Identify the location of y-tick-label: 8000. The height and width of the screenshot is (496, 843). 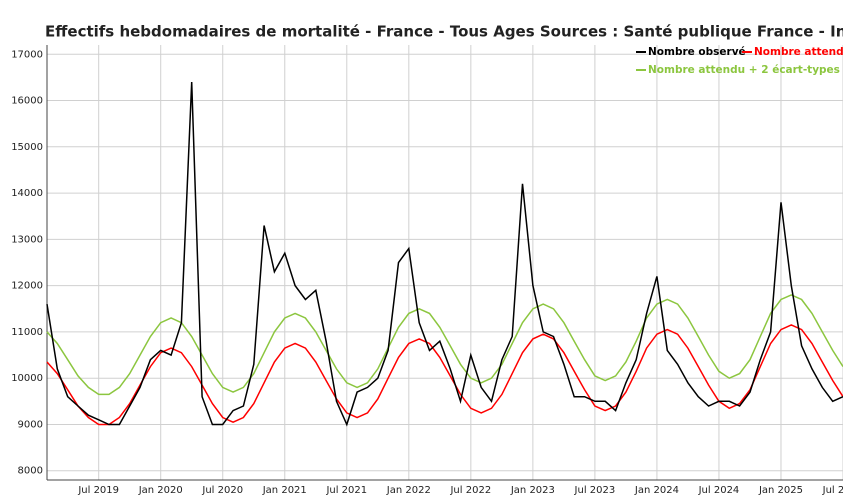
(30, 471).